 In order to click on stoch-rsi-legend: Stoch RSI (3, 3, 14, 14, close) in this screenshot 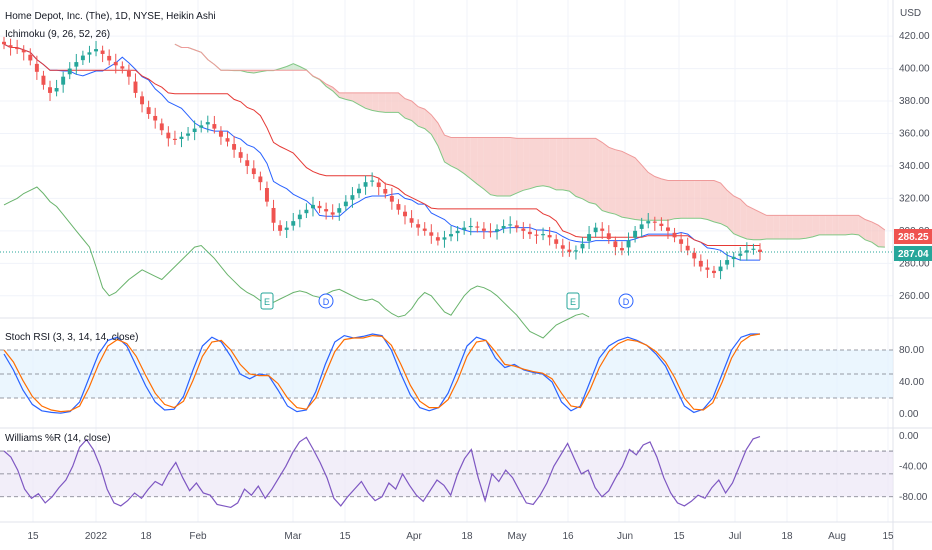, I will do `click(71, 337)`.